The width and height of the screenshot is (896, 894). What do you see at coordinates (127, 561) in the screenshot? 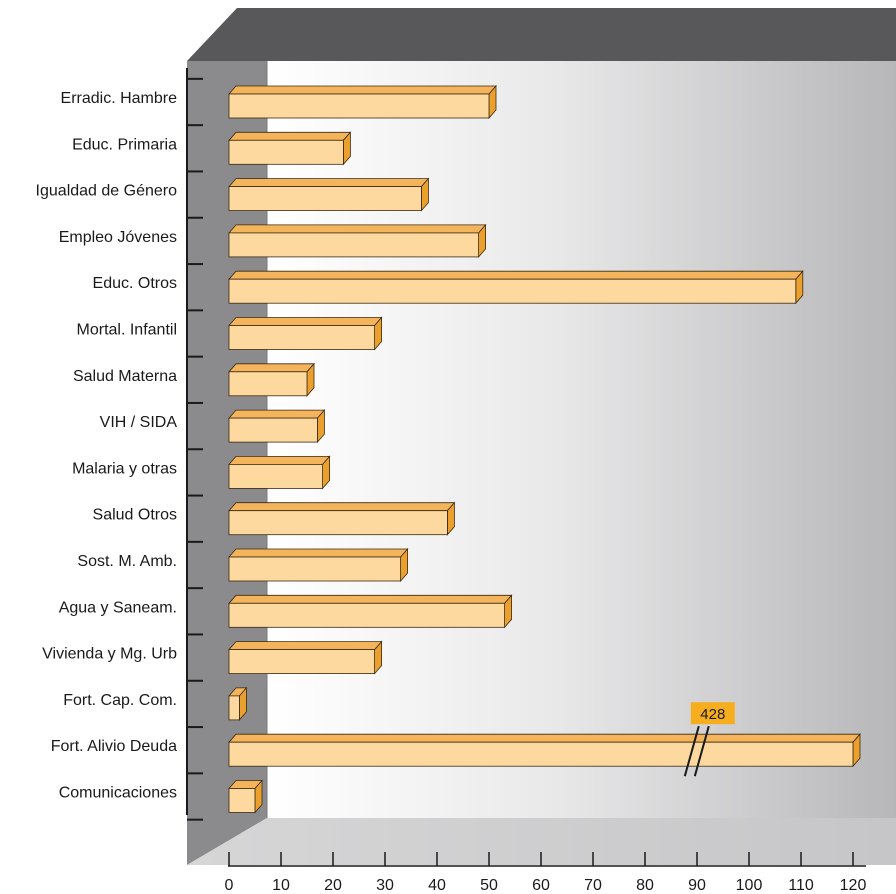
I see `category-label: Sost. M. Amb.` at bounding box center [127, 561].